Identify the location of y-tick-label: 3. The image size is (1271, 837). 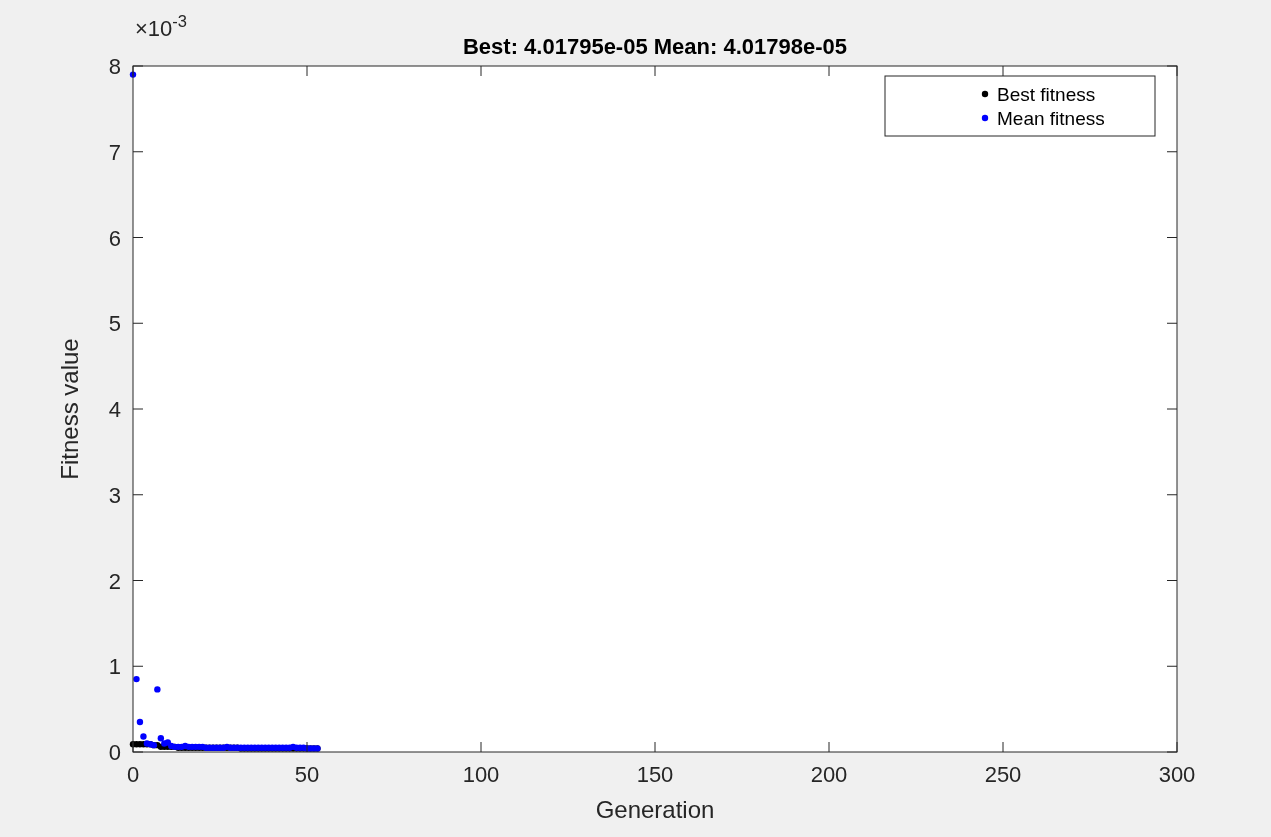
(114, 495).